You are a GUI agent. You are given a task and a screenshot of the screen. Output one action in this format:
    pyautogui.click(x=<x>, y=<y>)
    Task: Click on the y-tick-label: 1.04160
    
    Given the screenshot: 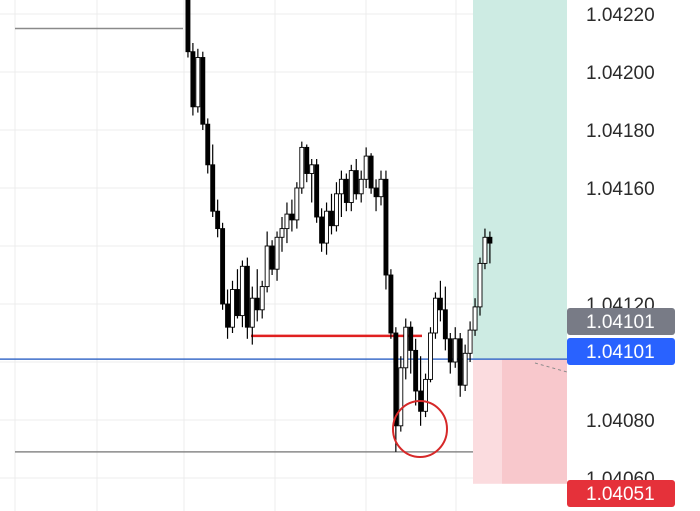 What is the action you would take?
    pyautogui.click(x=620, y=189)
    